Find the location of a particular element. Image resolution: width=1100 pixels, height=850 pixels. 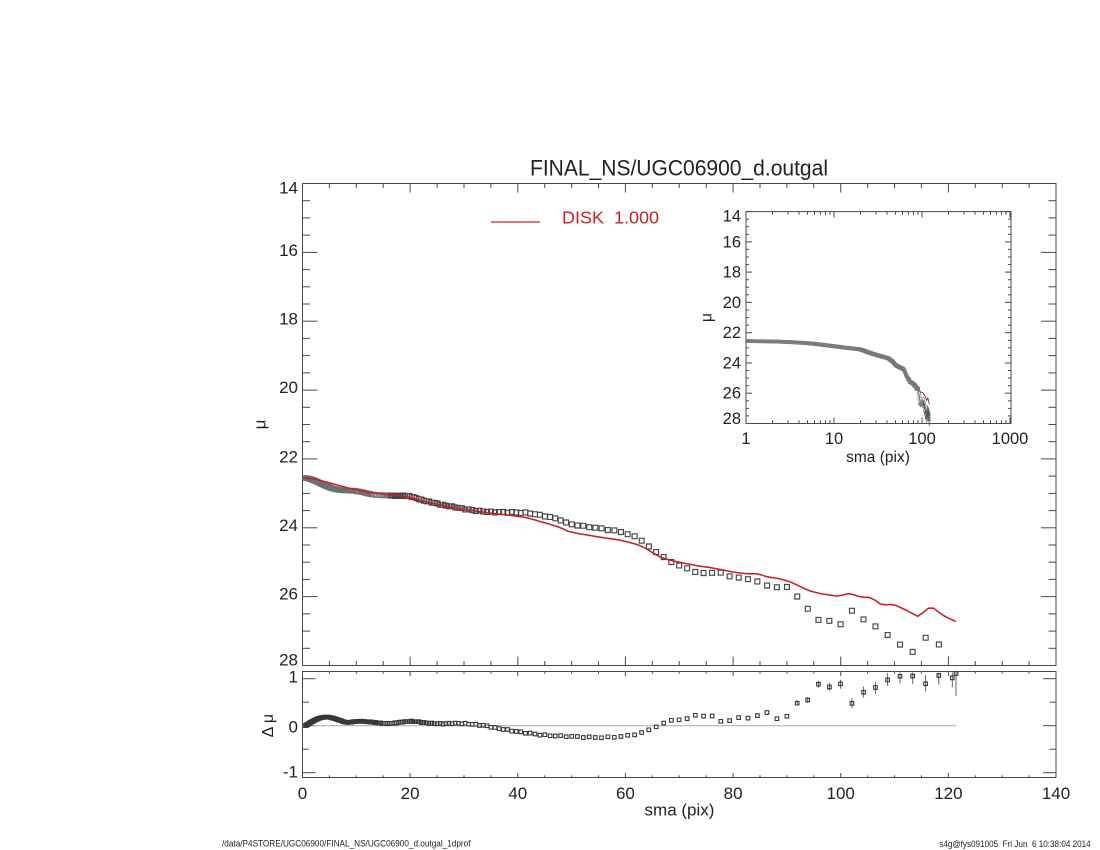

svg-text: 60 is located at coordinates (625, 793).